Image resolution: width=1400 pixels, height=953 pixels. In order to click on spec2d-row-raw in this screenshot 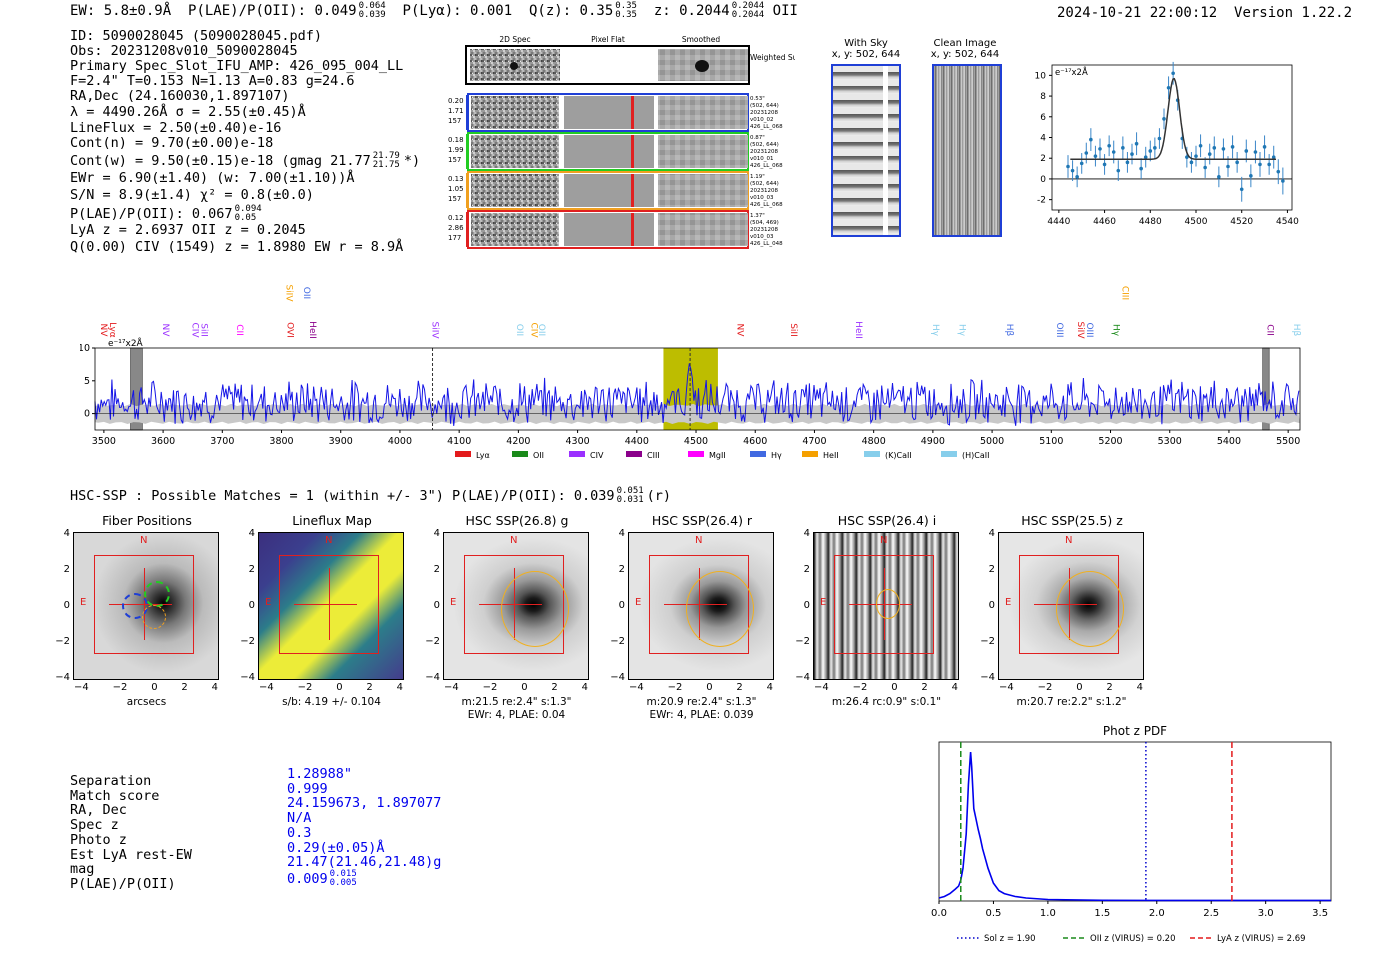, I will do `click(515, 190)`.